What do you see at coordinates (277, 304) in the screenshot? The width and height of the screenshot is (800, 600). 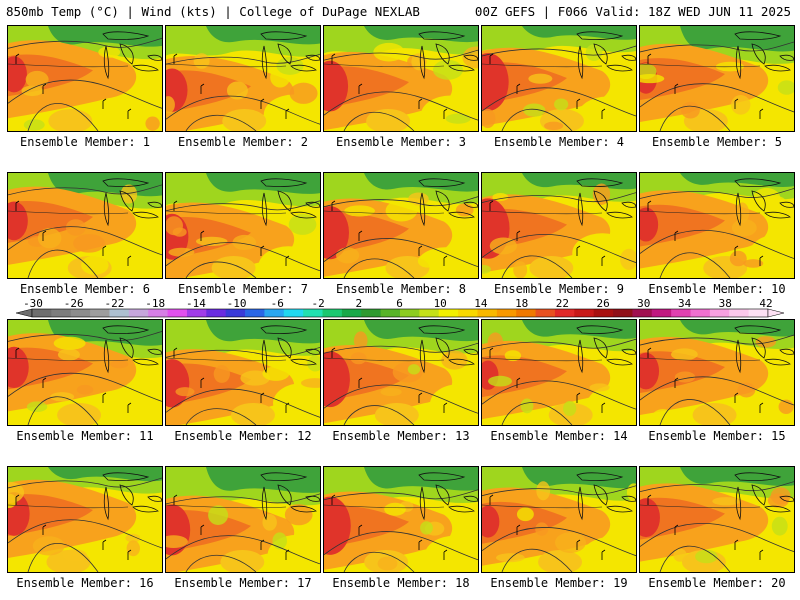 I see `colorbar-tick-label: -6` at bounding box center [277, 304].